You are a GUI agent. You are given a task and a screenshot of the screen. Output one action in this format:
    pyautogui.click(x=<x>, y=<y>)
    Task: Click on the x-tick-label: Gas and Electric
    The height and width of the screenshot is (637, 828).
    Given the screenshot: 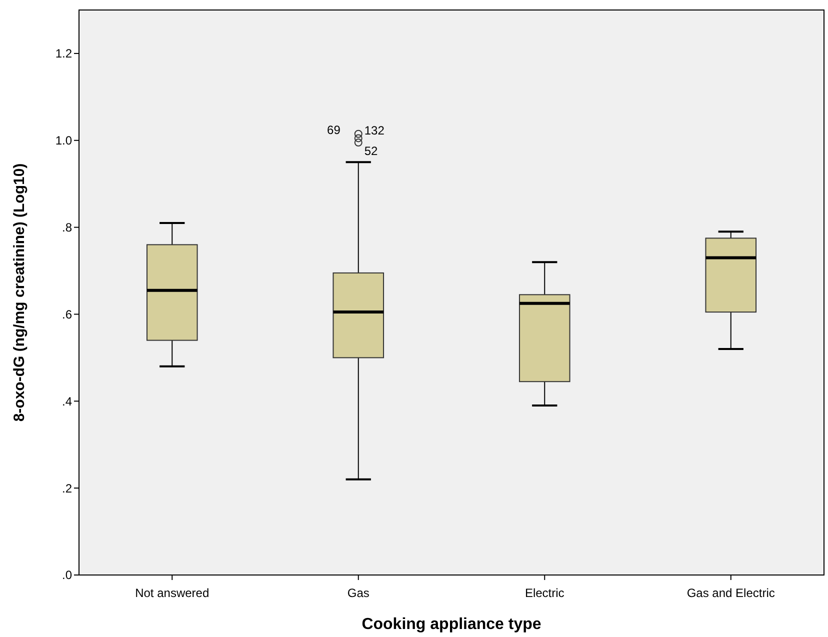 What is the action you would take?
    pyautogui.click(x=730, y=593)
    